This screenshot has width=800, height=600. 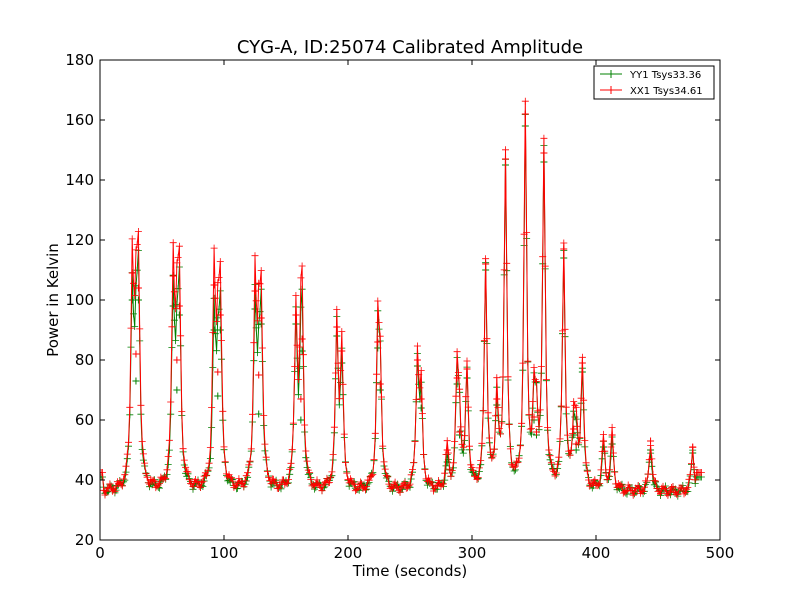 What do you see at coordinates (84, 360) in the screenshot?
I see `y-tick-label: 80` at bounding box center [84, 360].